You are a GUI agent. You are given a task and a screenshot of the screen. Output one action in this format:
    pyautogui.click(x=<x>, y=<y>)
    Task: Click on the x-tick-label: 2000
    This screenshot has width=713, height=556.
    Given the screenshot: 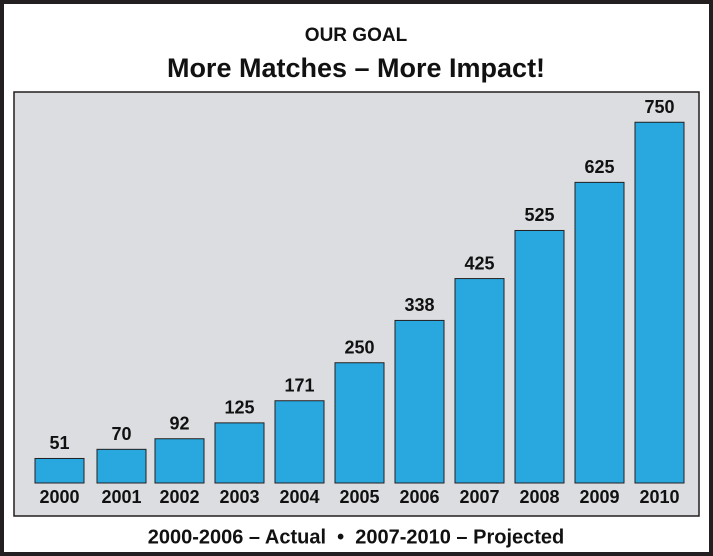 What is the action you would take?
    pyautogui.click(x=59, y=497)
    